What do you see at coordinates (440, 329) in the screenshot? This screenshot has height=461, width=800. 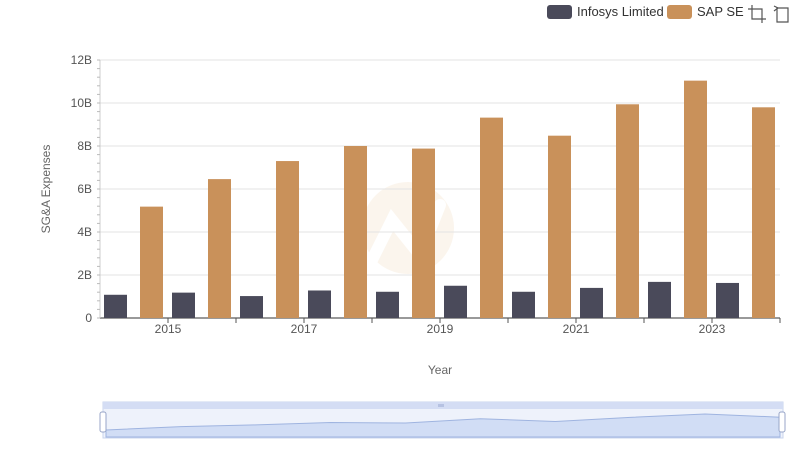 I see `x-tick-label: 2019` at bounding box center [440, 329].